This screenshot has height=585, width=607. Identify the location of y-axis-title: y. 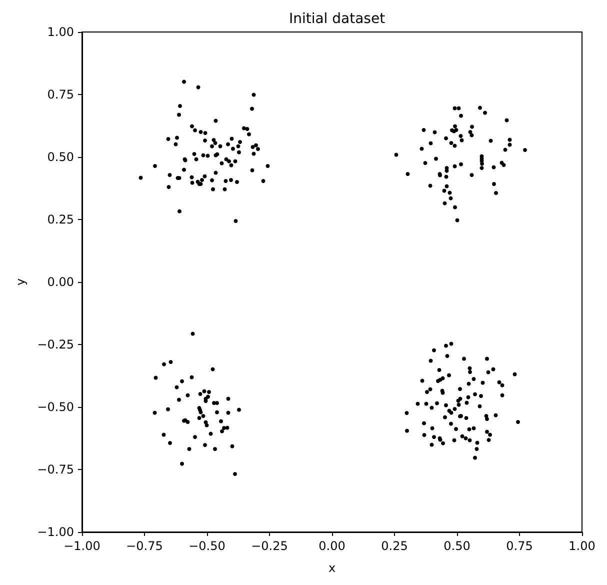
(20, 282).